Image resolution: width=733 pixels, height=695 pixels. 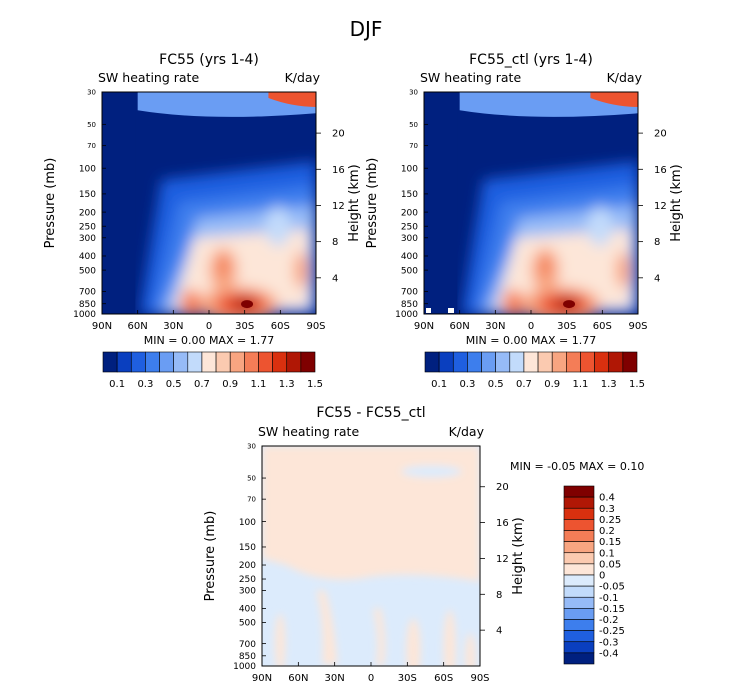 I want to click on y-right-tick-label: 16, so click(x=660, y=170).